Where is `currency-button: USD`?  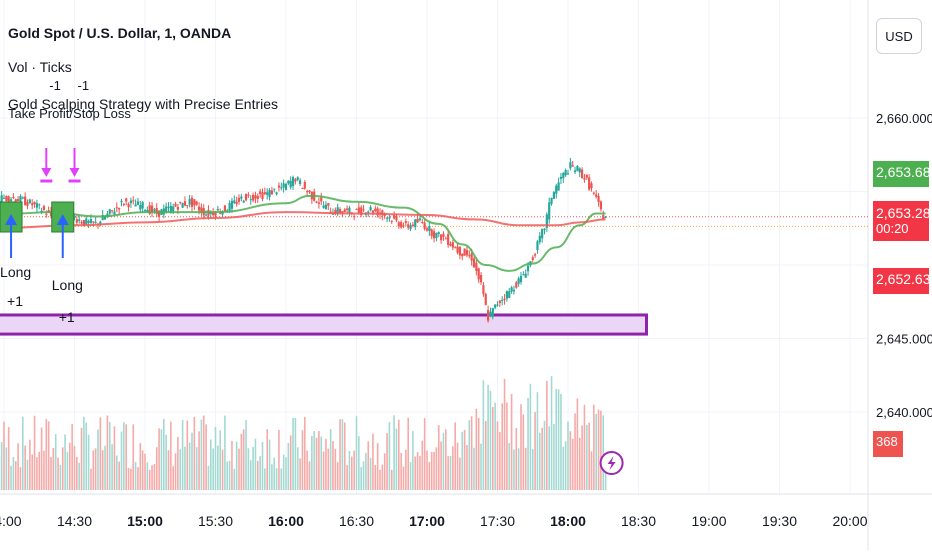 currency-button: USD is located at coordinates (899, 36).